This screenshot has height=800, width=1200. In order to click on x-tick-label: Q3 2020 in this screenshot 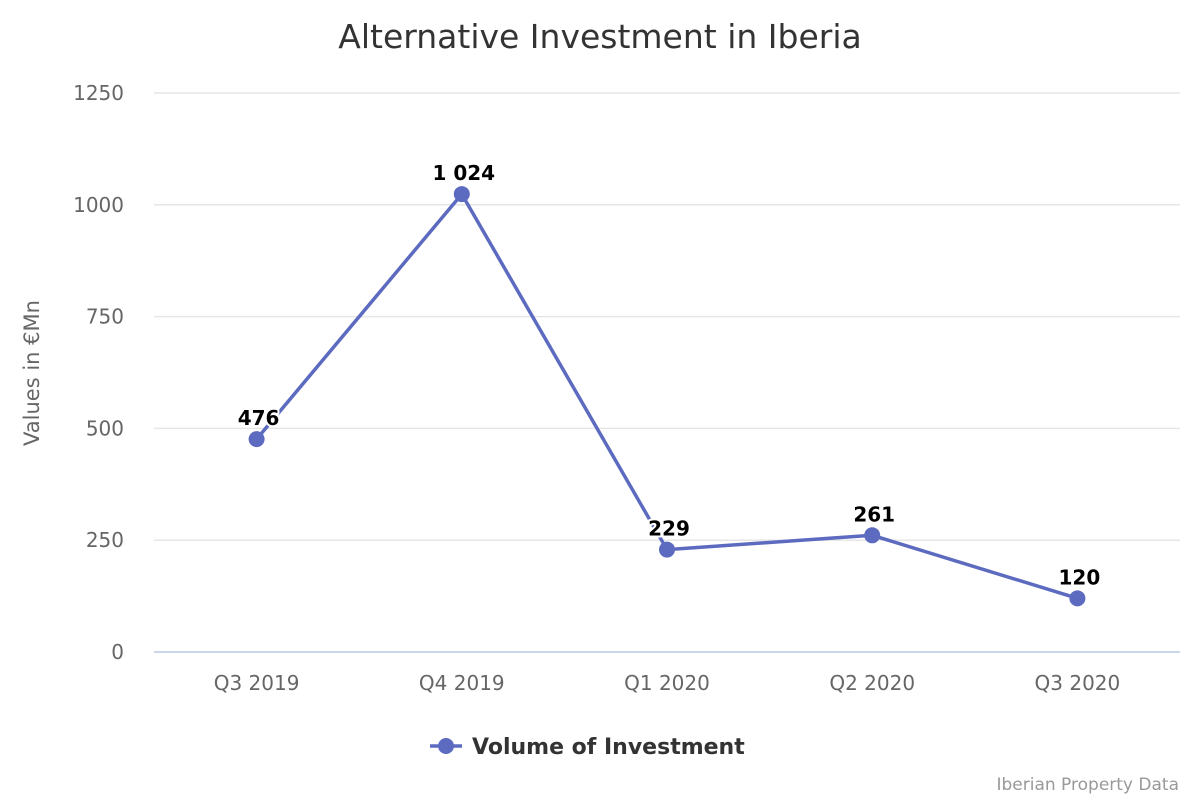, I will do `click(1078, 683)`.